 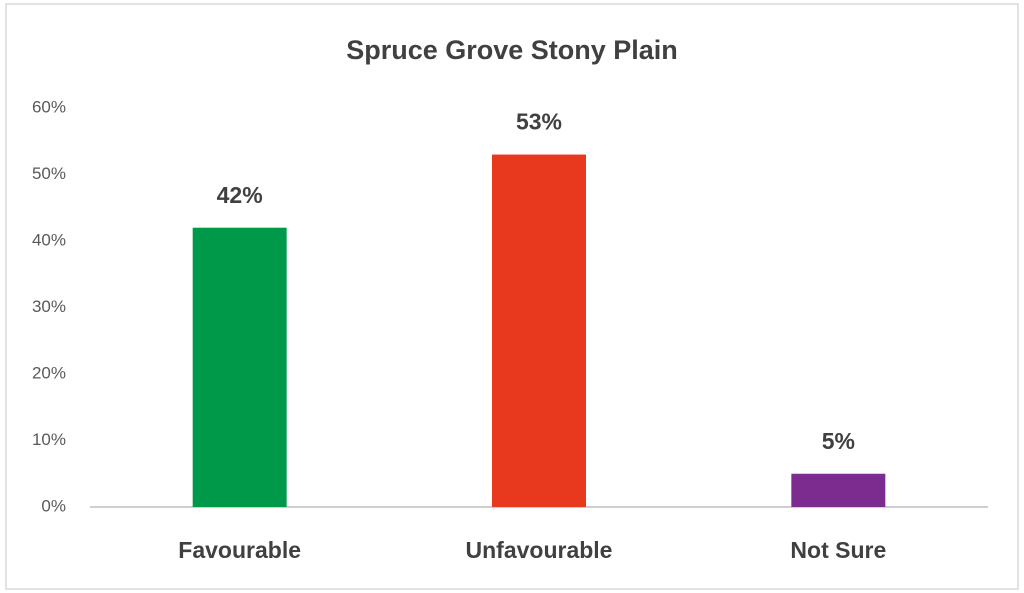 I want to click on x-tick-label: Favourable, so click(x=239, y=550).